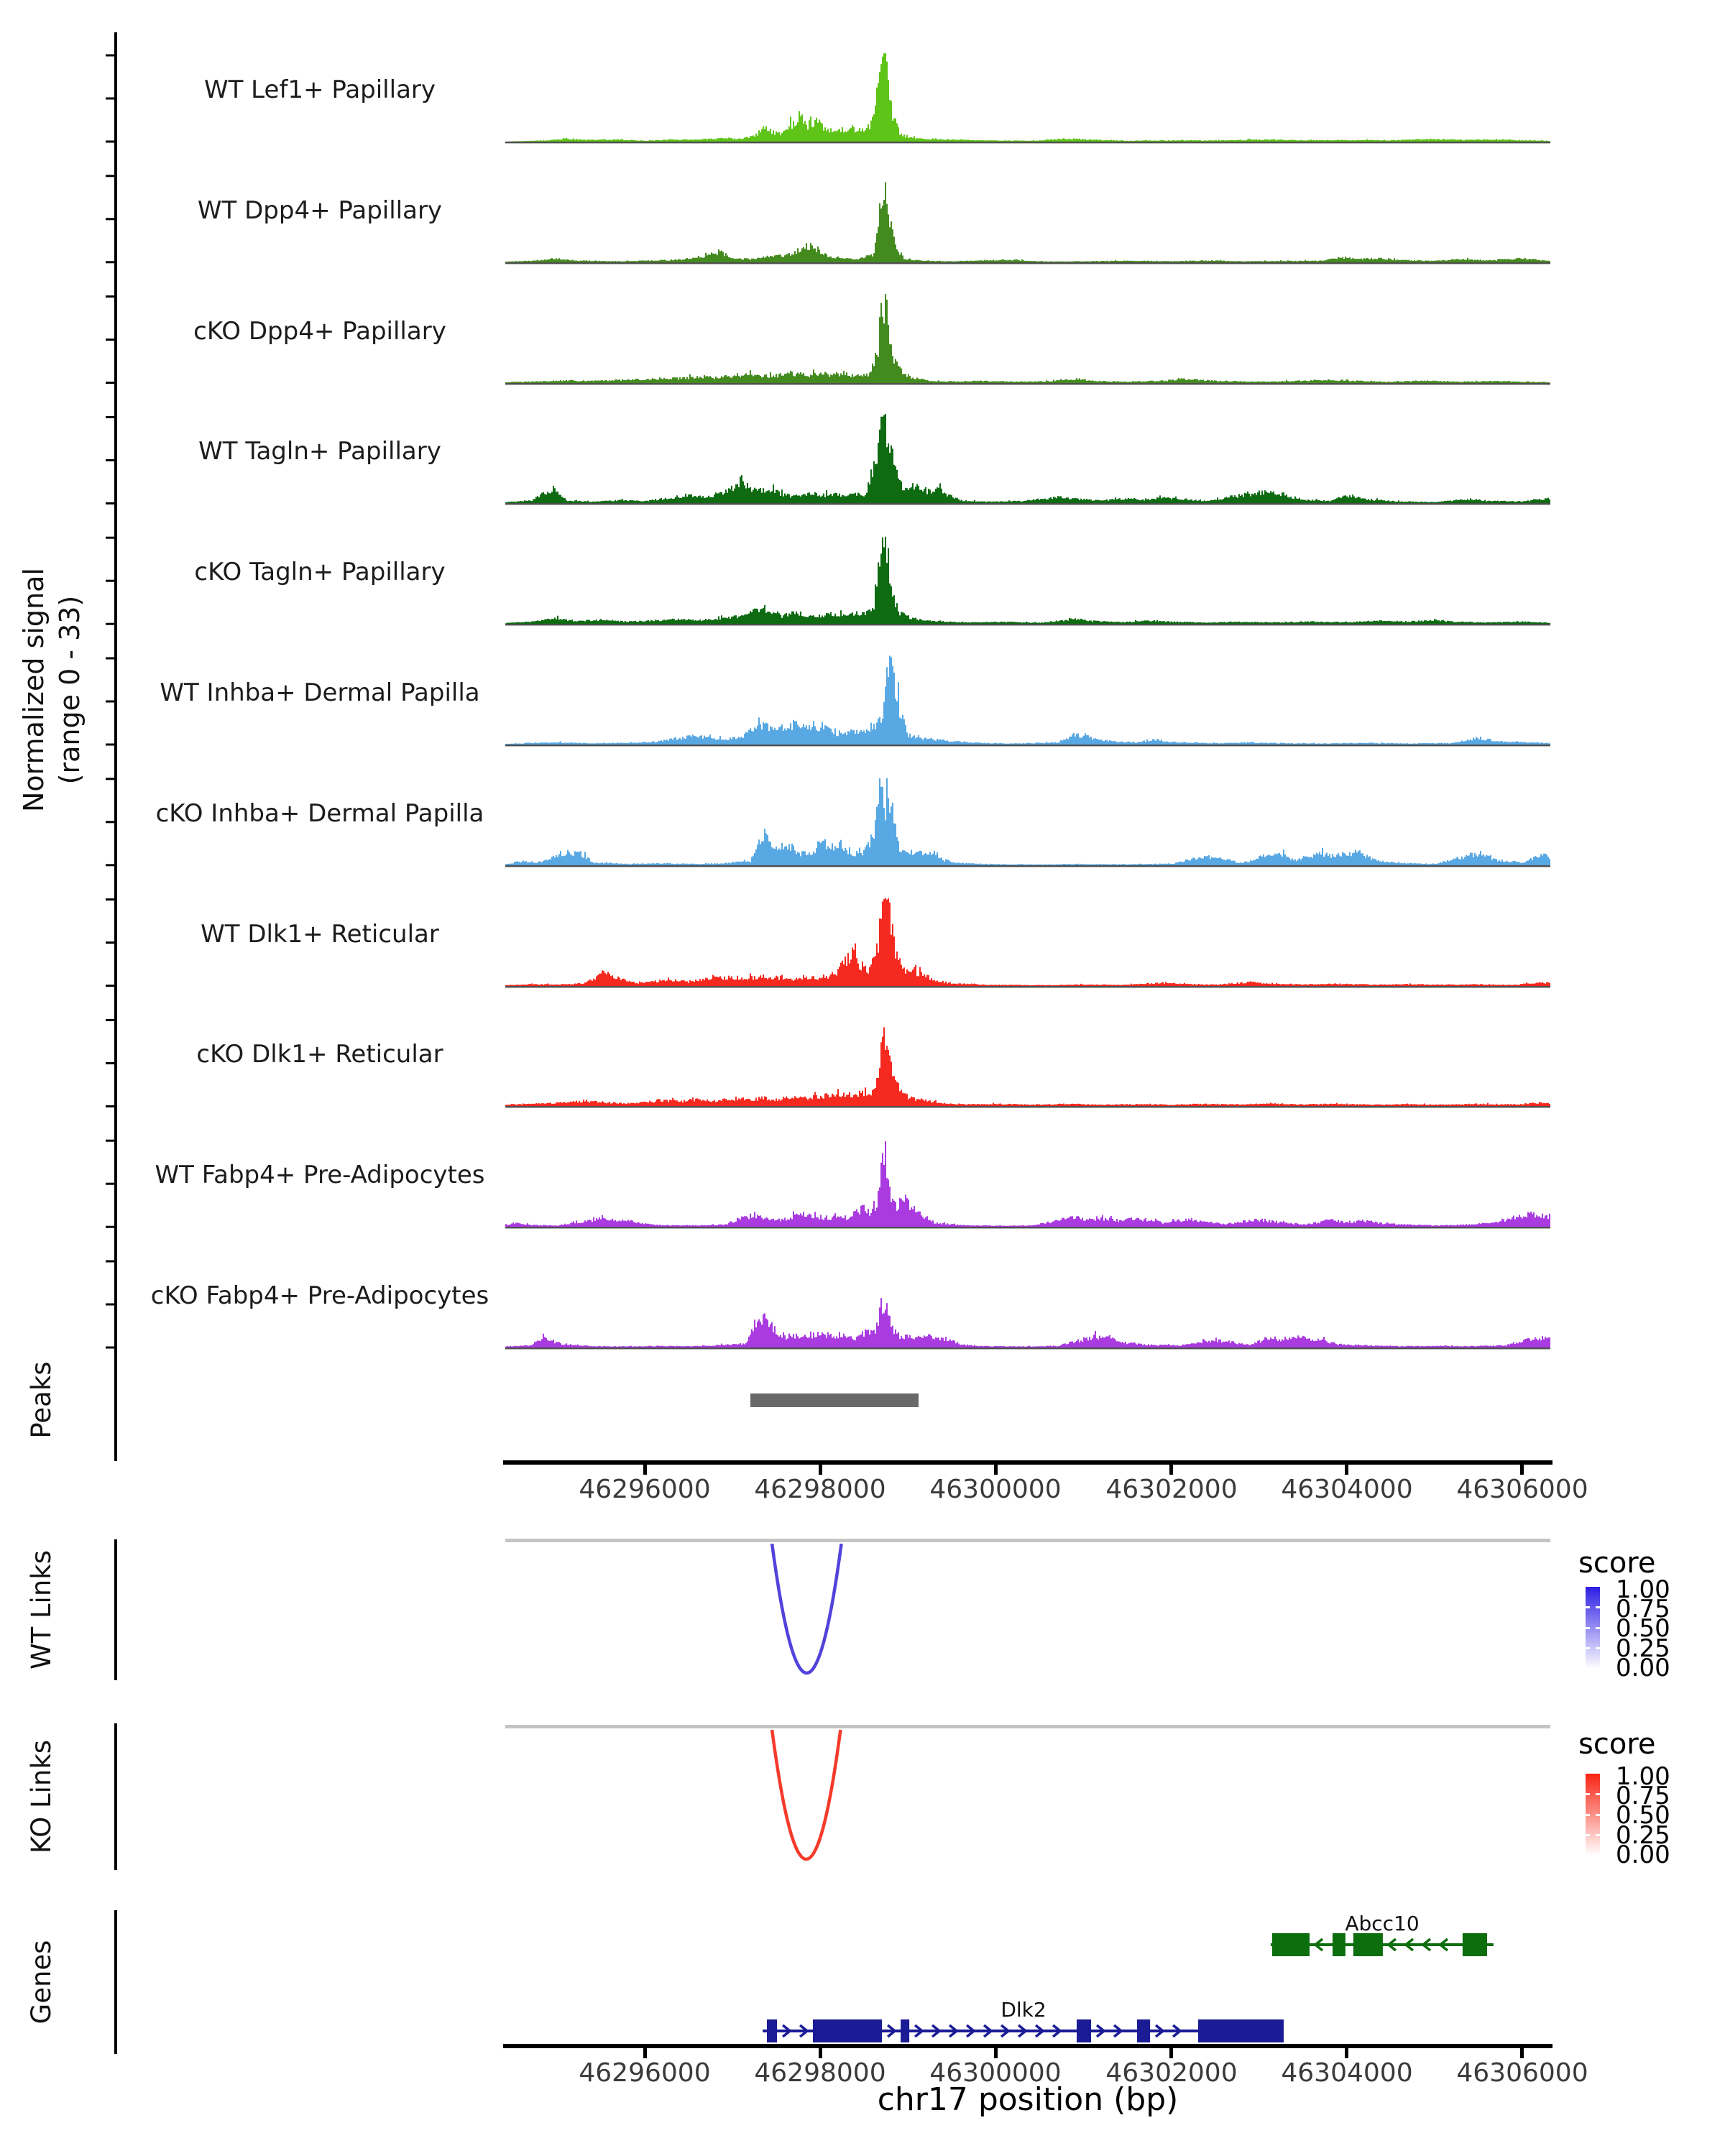 The width and height of the screenshot is (1725, 2156). What do you see at coordinates (320, 934) in the screenshot?
I see `track-label: WT Dlk1+ Reticular` at bounding box center [320, 934].